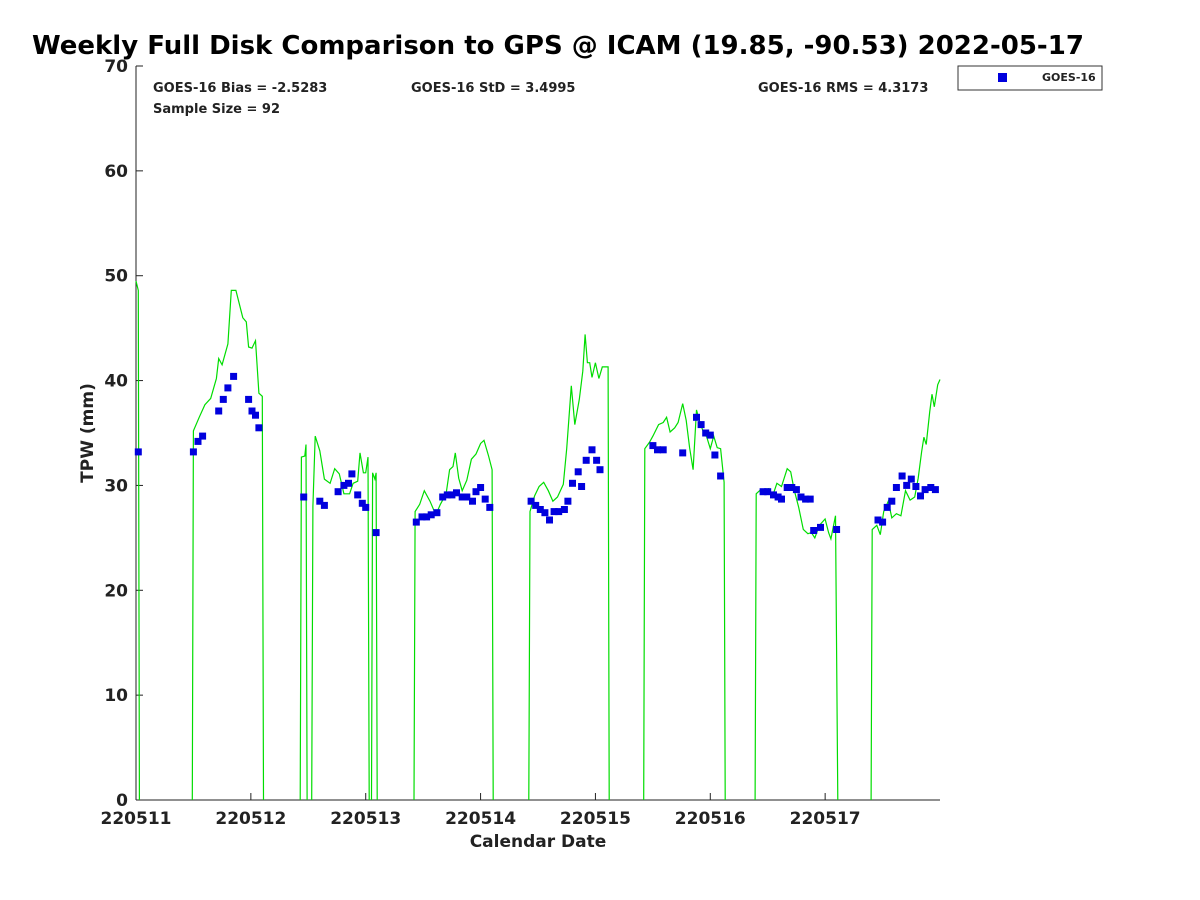  What do you see at coordinates (116, 172) in the screenshot?
I see `y-tick-label: 60` at bounding box center [116, 172].